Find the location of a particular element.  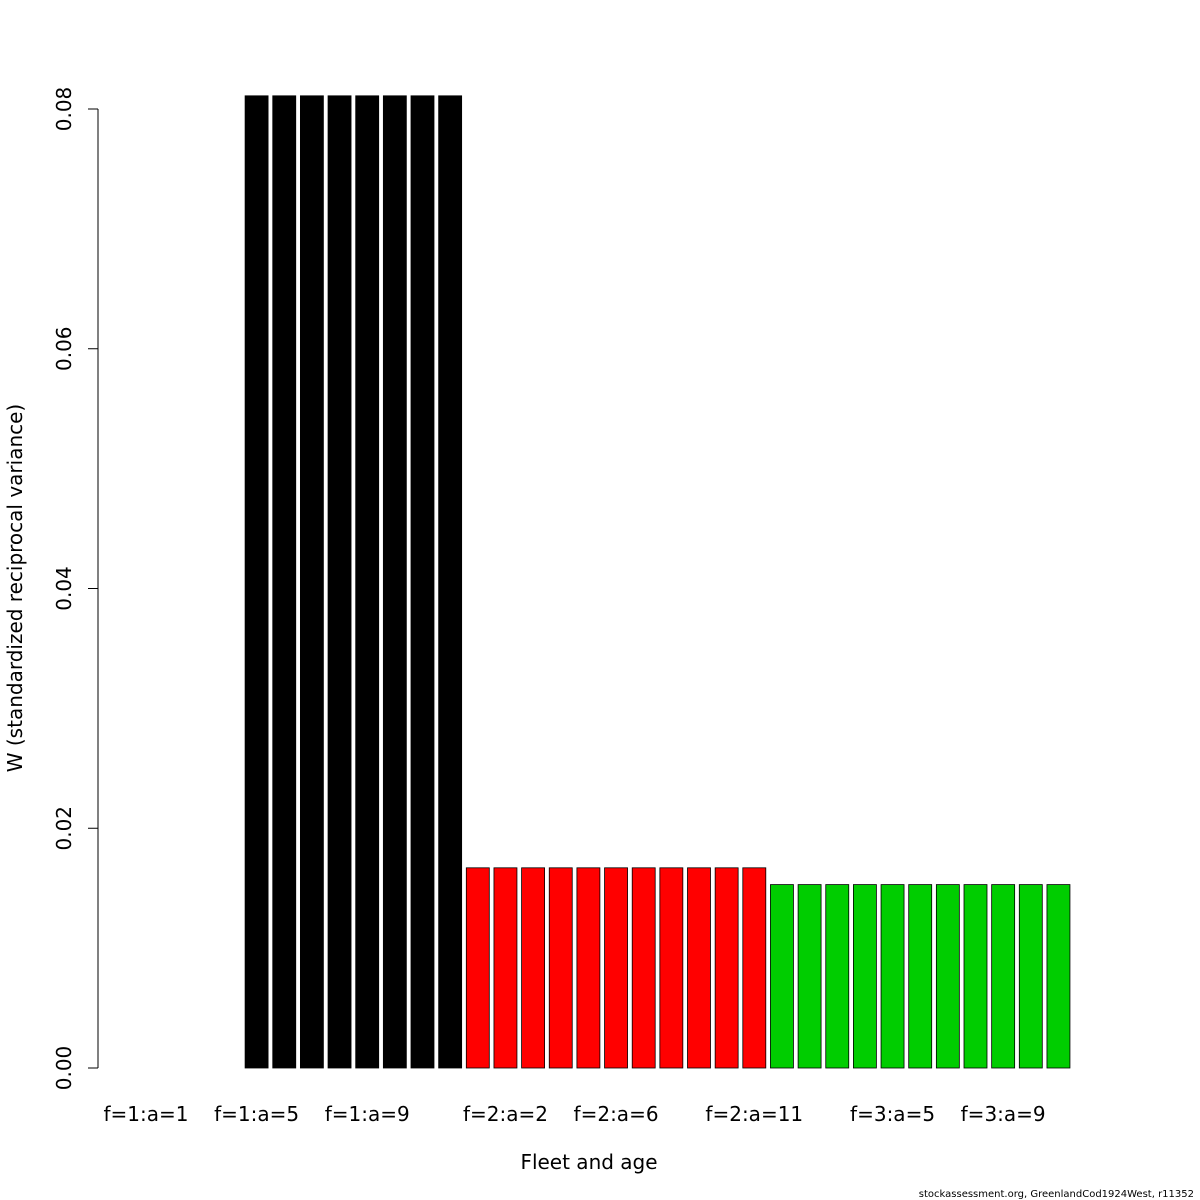

y-tick-label-0.06: 0.06 is located at coordinates (64, 348).